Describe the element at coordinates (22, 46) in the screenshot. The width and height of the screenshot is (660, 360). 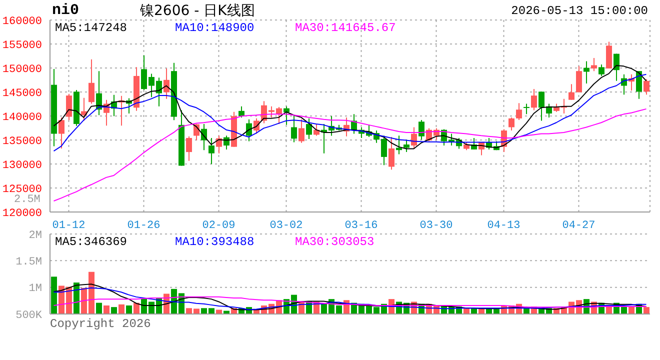
I see `y-tick-label: 155000` at that location.